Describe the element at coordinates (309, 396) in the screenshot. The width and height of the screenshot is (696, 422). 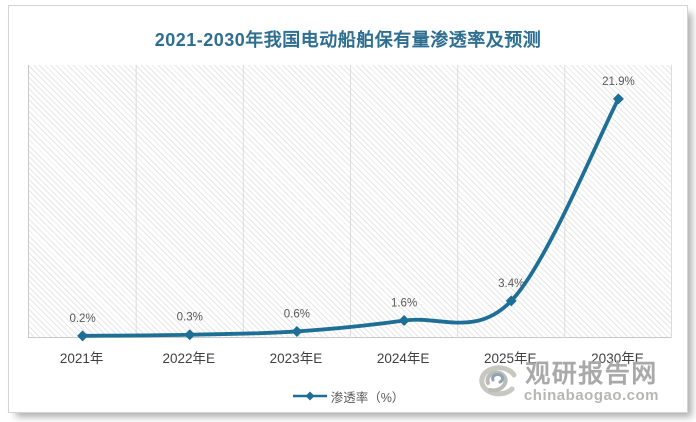
I see `legend-line-marker-icon` at that location.